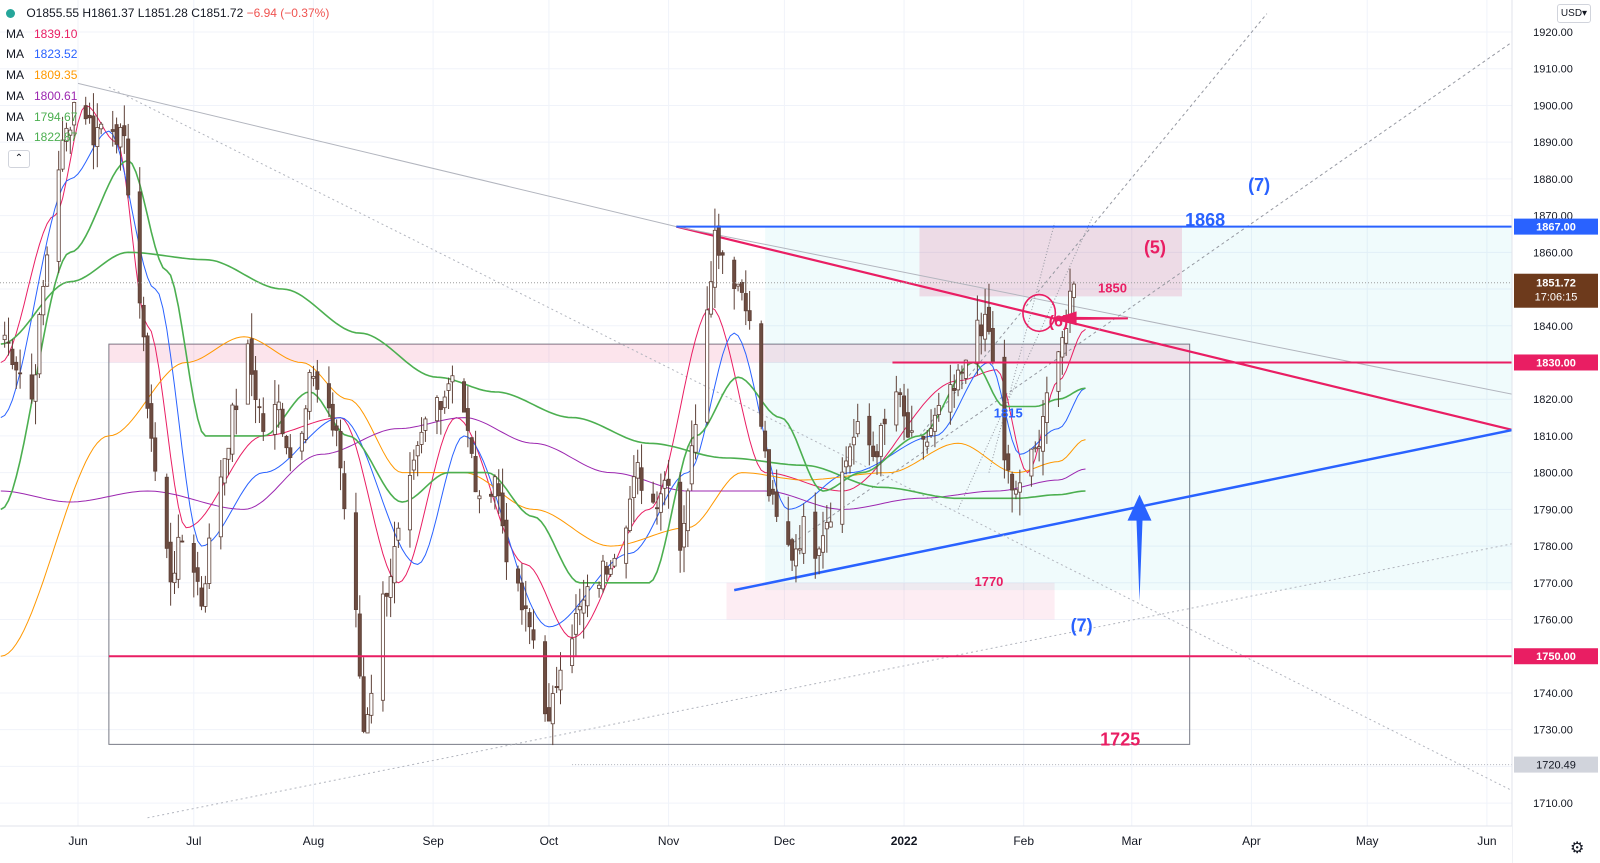  Describe the element at coordinates (1367, 841) in the screenshot. I see `month-tick-label: May` at that location.